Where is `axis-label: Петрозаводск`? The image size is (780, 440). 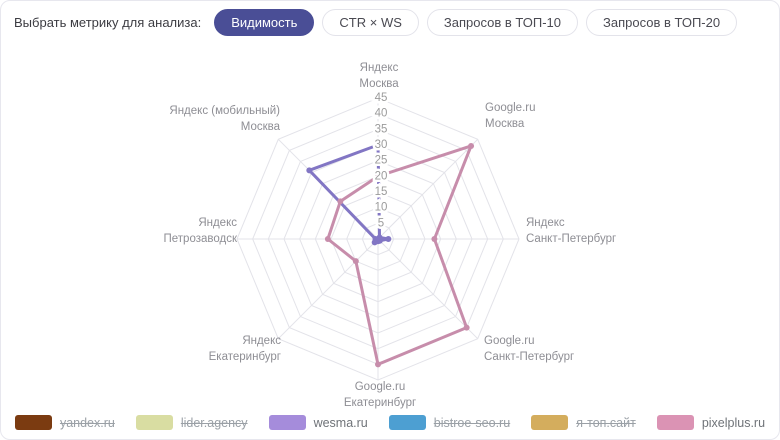 axis-label: Петрозаводск is located at coordinates (201, 239).